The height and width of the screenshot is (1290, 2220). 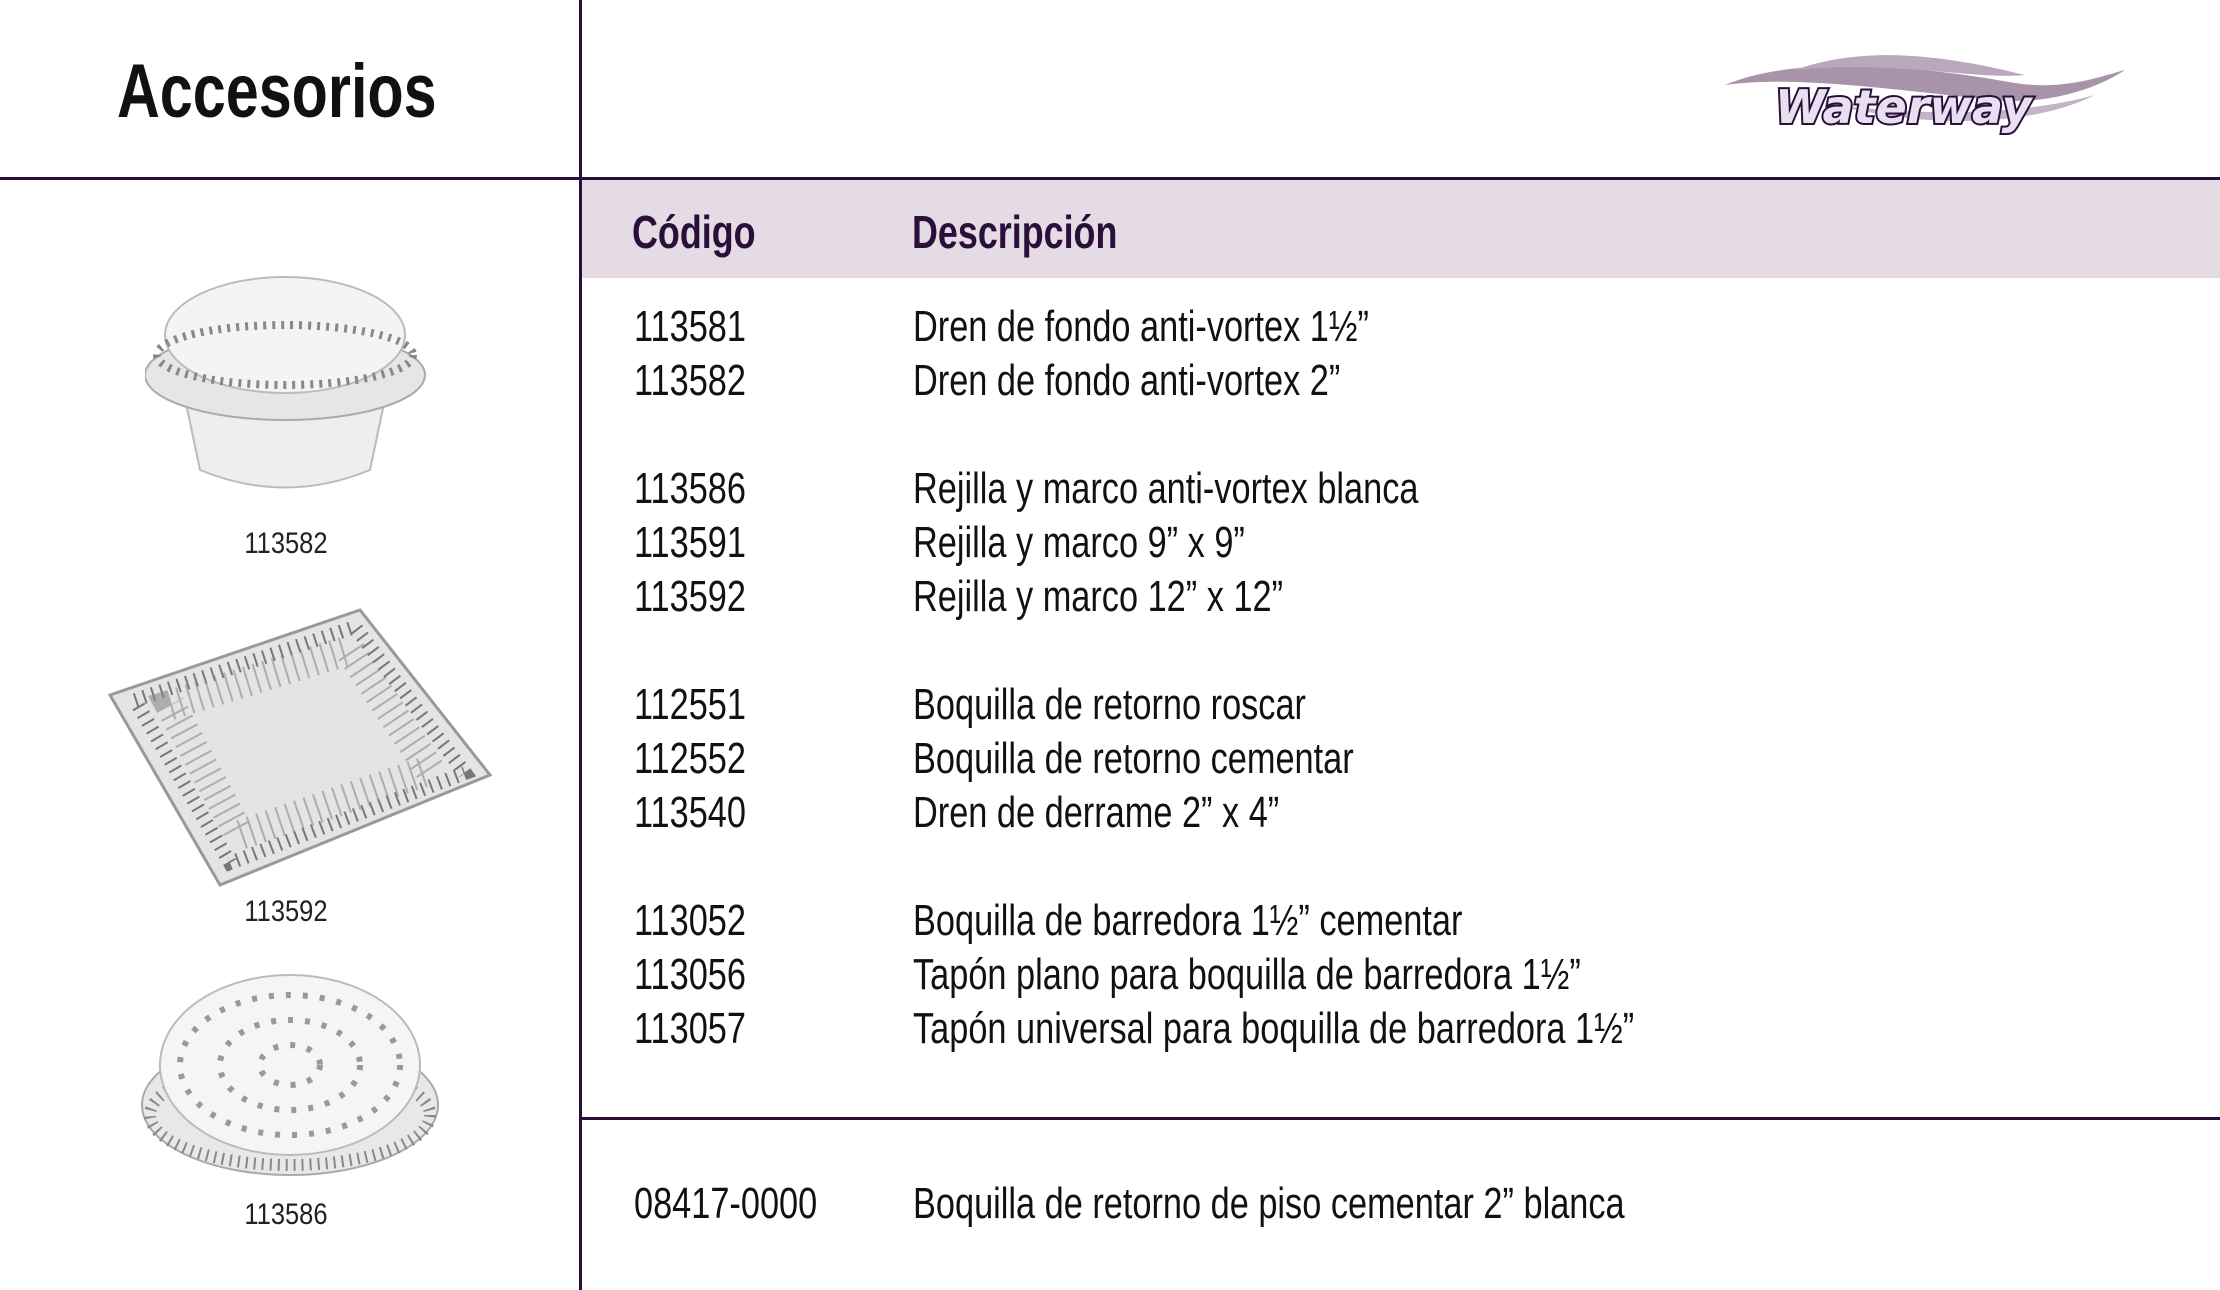 What do you see at coordinates (286, 1214) in the screenshot?
I see `image-caption: 113586` at bounding box center [286, 1214].